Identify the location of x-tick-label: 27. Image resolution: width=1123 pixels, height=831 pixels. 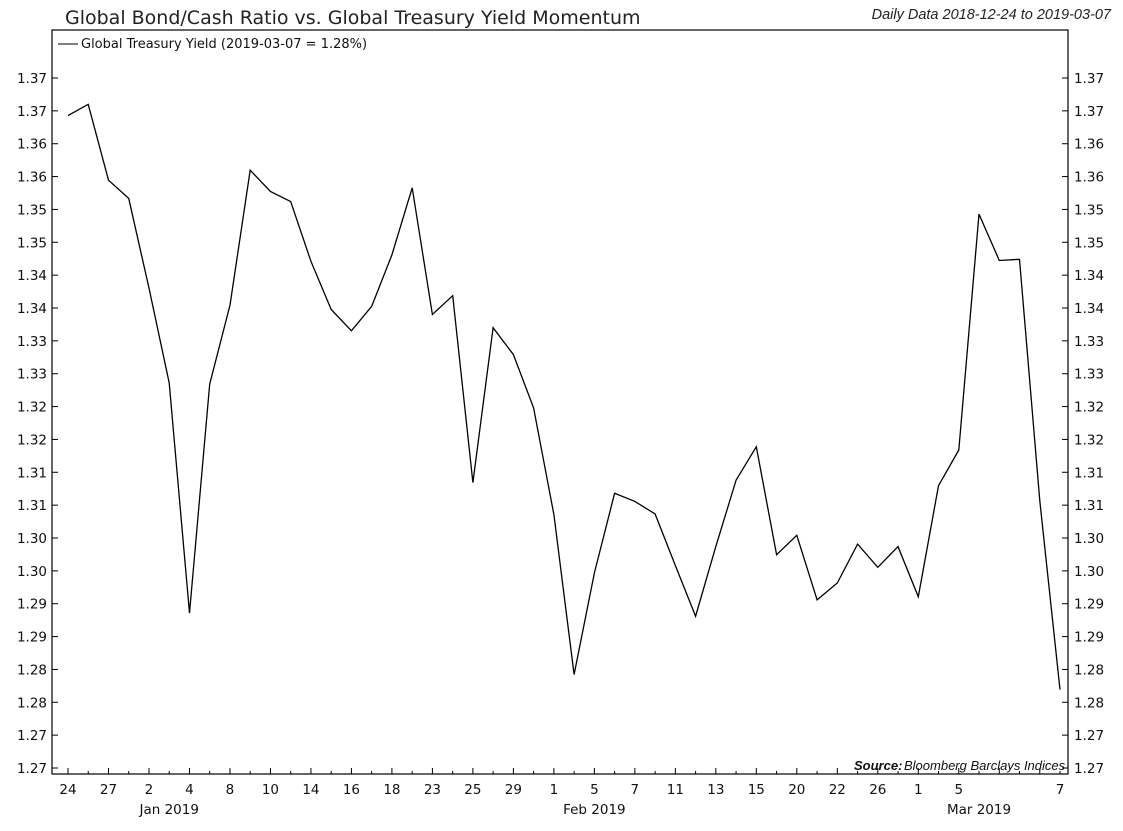
(108, 790).